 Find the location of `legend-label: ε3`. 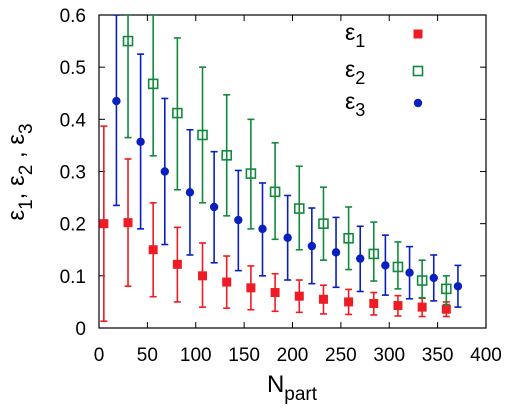

legend-label: ε3 is located at coordinates (355, 104).